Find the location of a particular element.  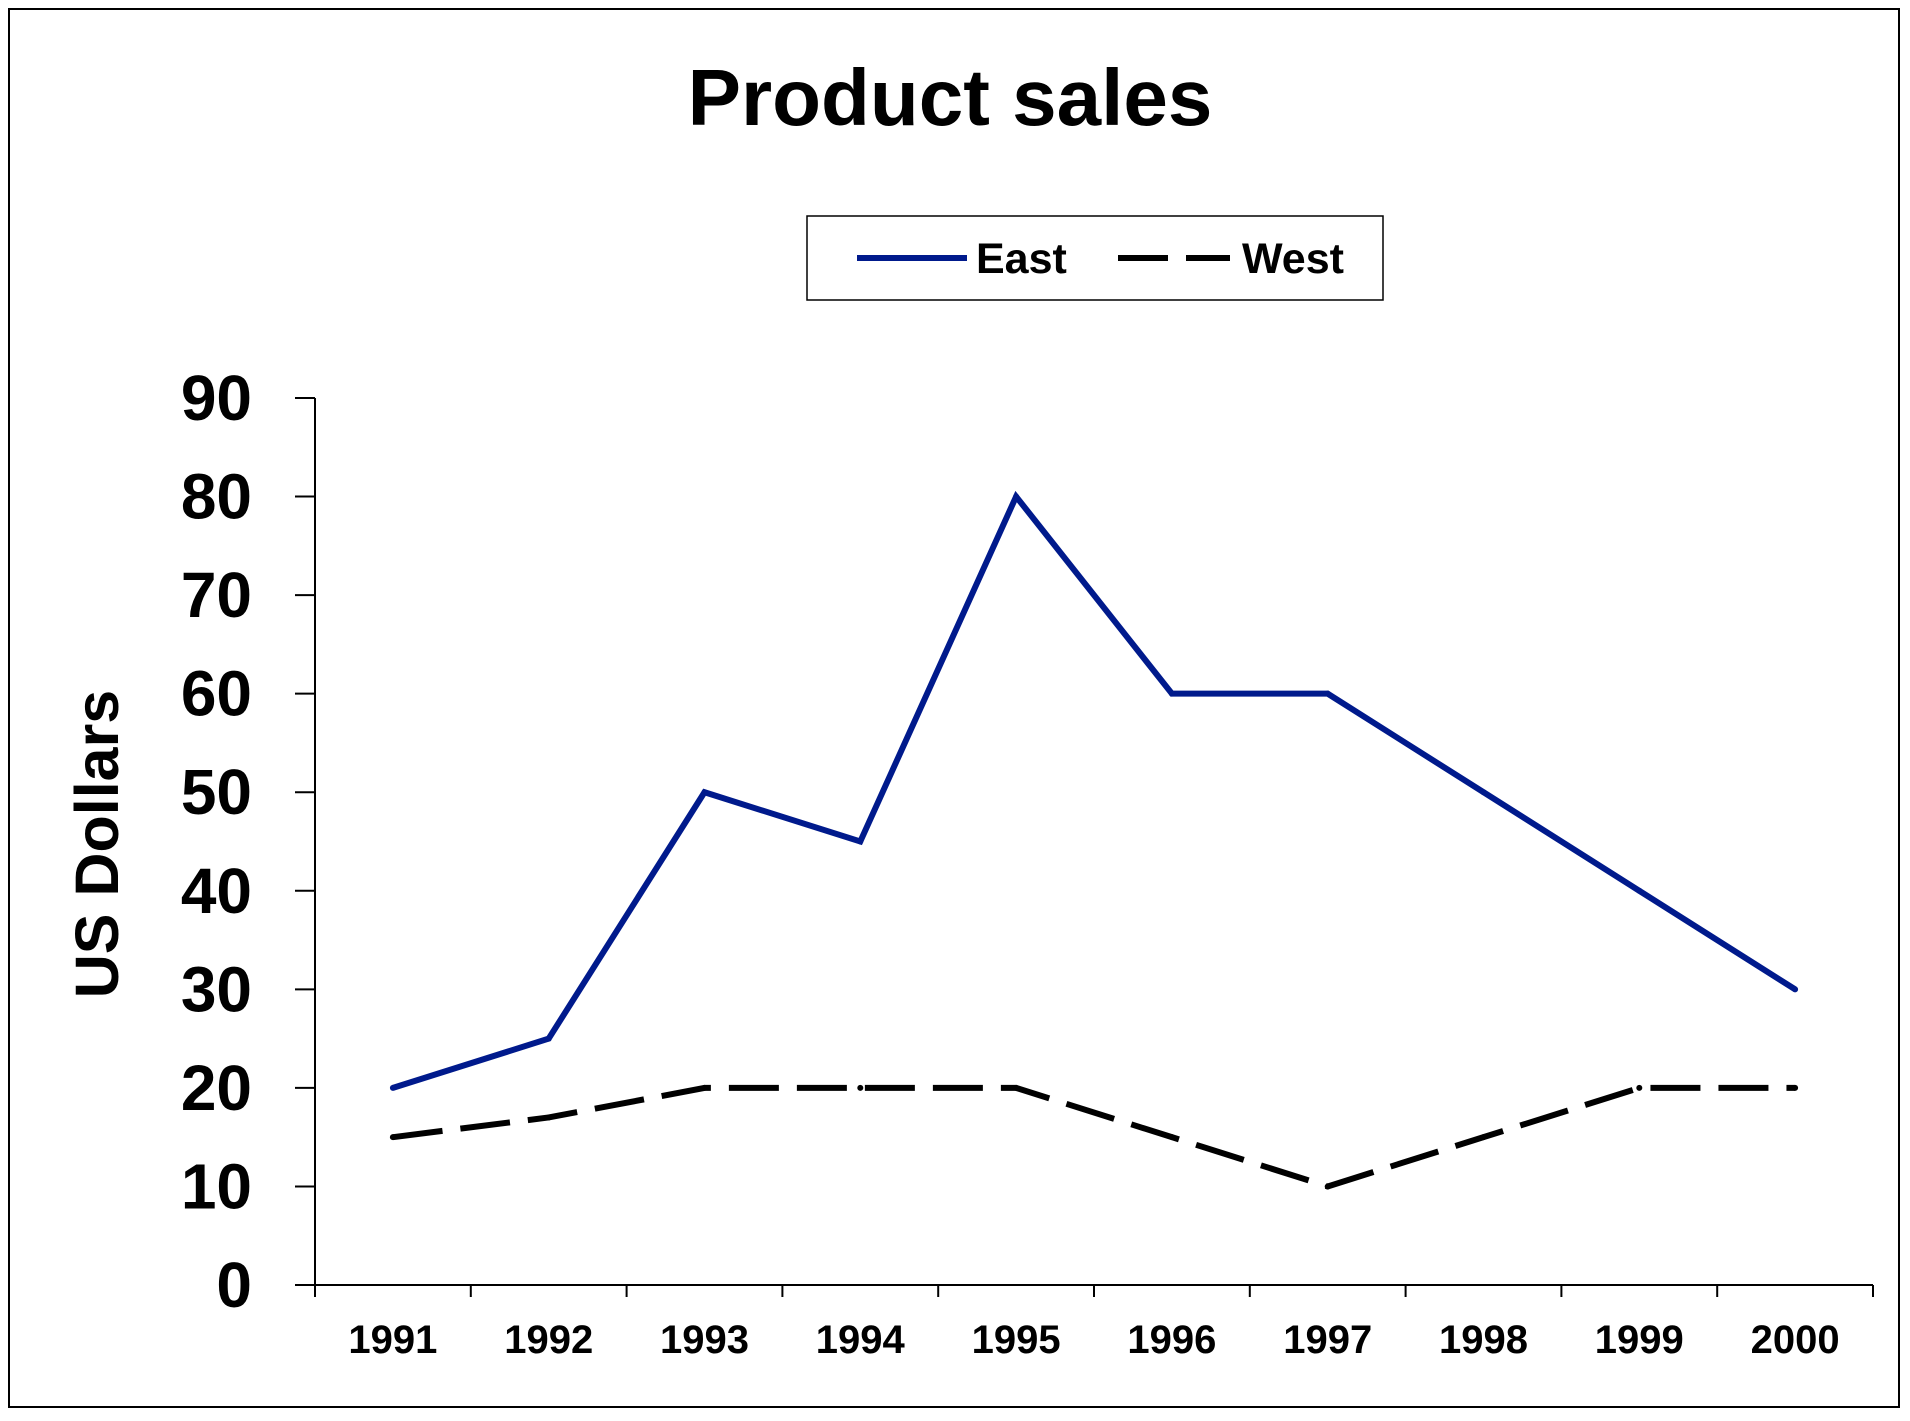

y-tick-label: 10 is located at coordinates (216, 1186).